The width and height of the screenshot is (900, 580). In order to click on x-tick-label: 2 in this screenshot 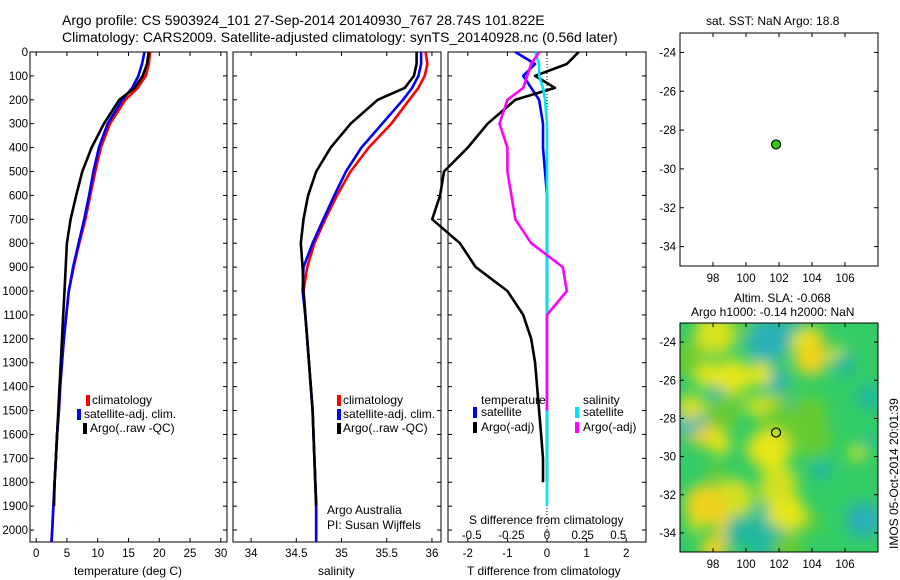, I will do `click(626, 554)`.